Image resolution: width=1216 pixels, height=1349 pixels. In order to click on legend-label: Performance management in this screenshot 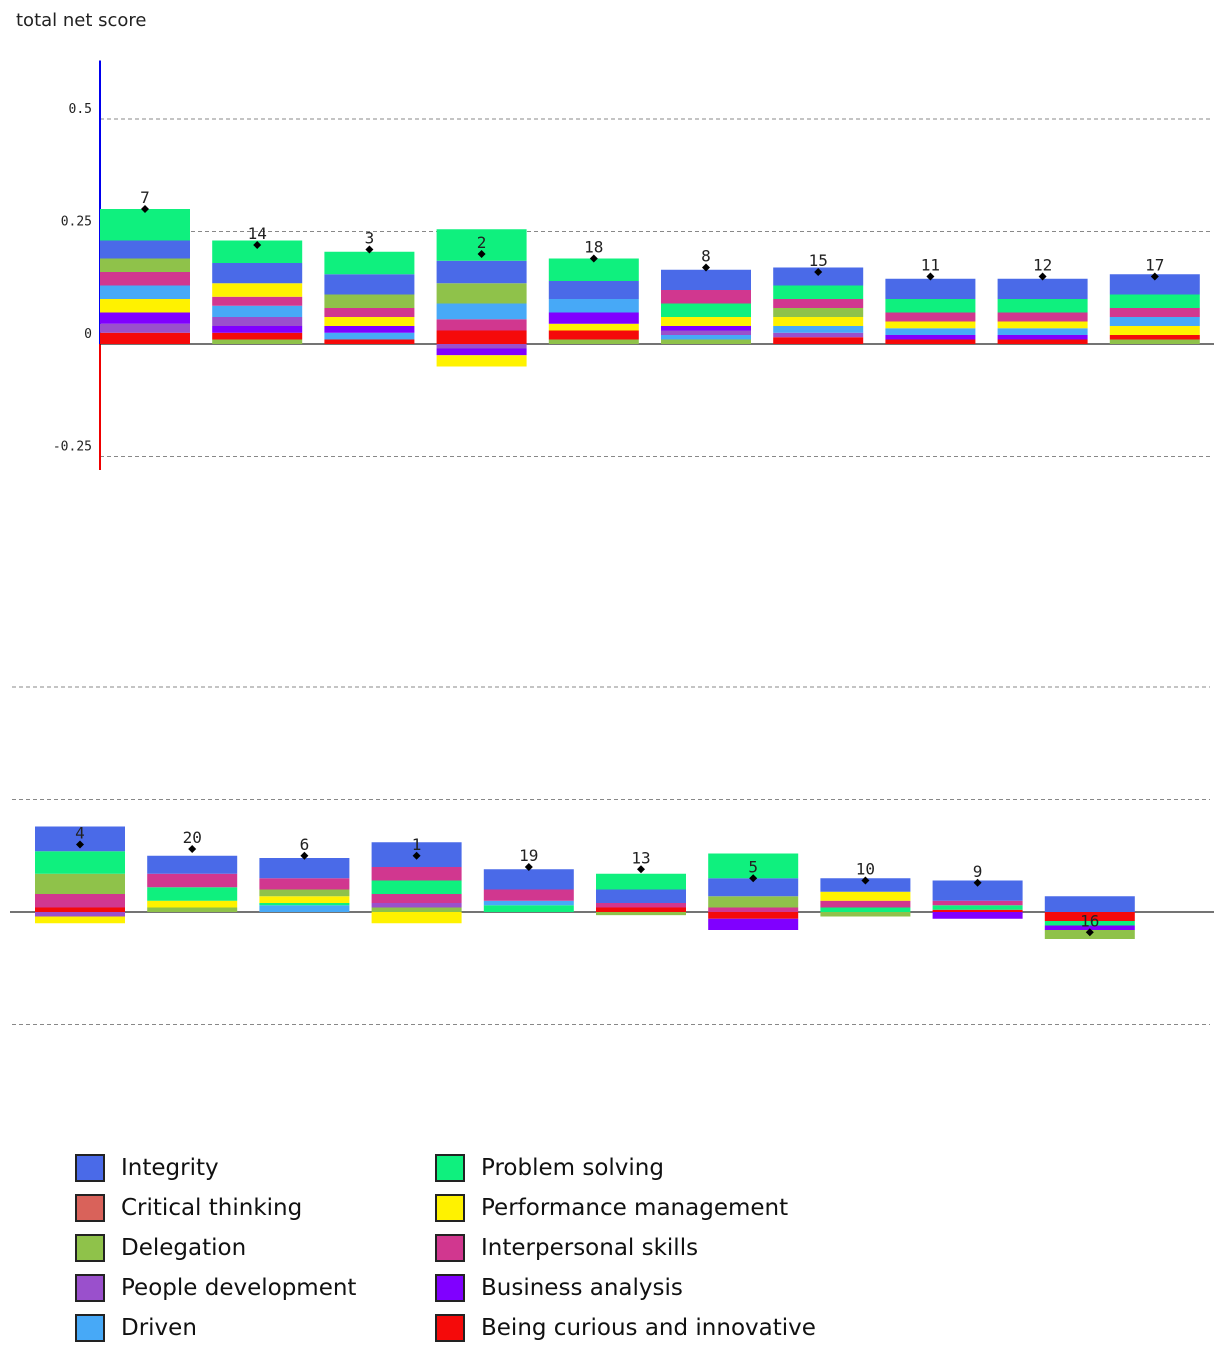, I will do `click(635, 1208)`.